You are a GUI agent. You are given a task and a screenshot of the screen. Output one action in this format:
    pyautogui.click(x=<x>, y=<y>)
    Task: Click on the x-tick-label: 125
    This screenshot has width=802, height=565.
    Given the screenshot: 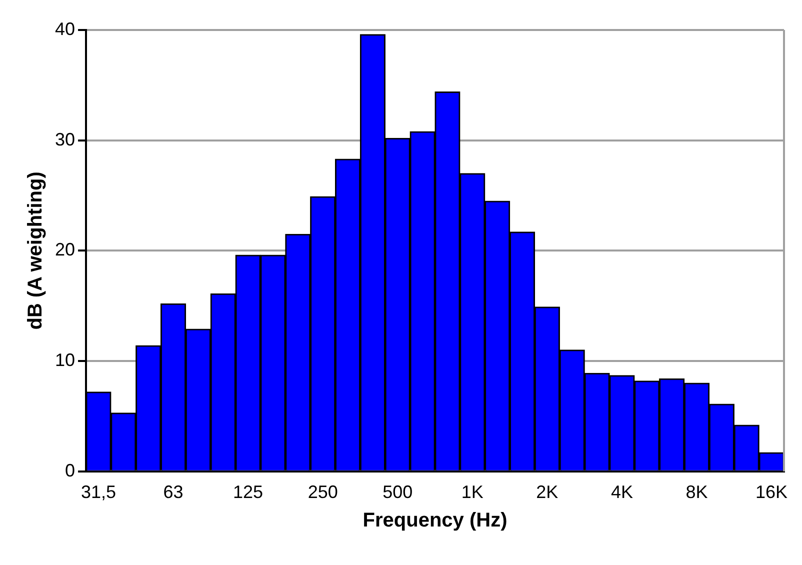 What is the action you would take?
    pyautogui.click(x=248, y=492)
    